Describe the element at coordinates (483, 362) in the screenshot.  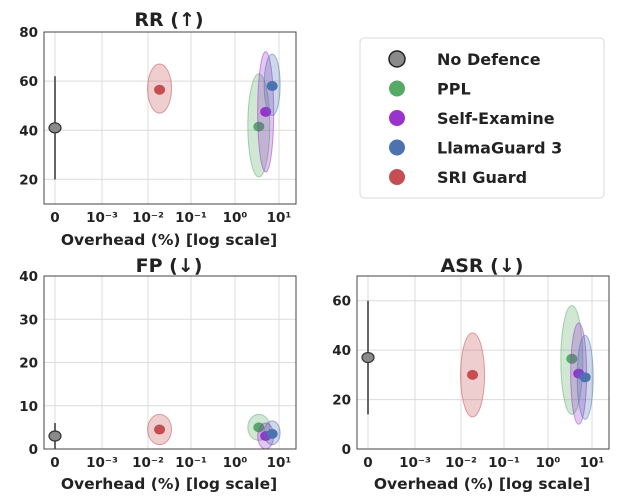
I see `asr-plot-frame` at that location.